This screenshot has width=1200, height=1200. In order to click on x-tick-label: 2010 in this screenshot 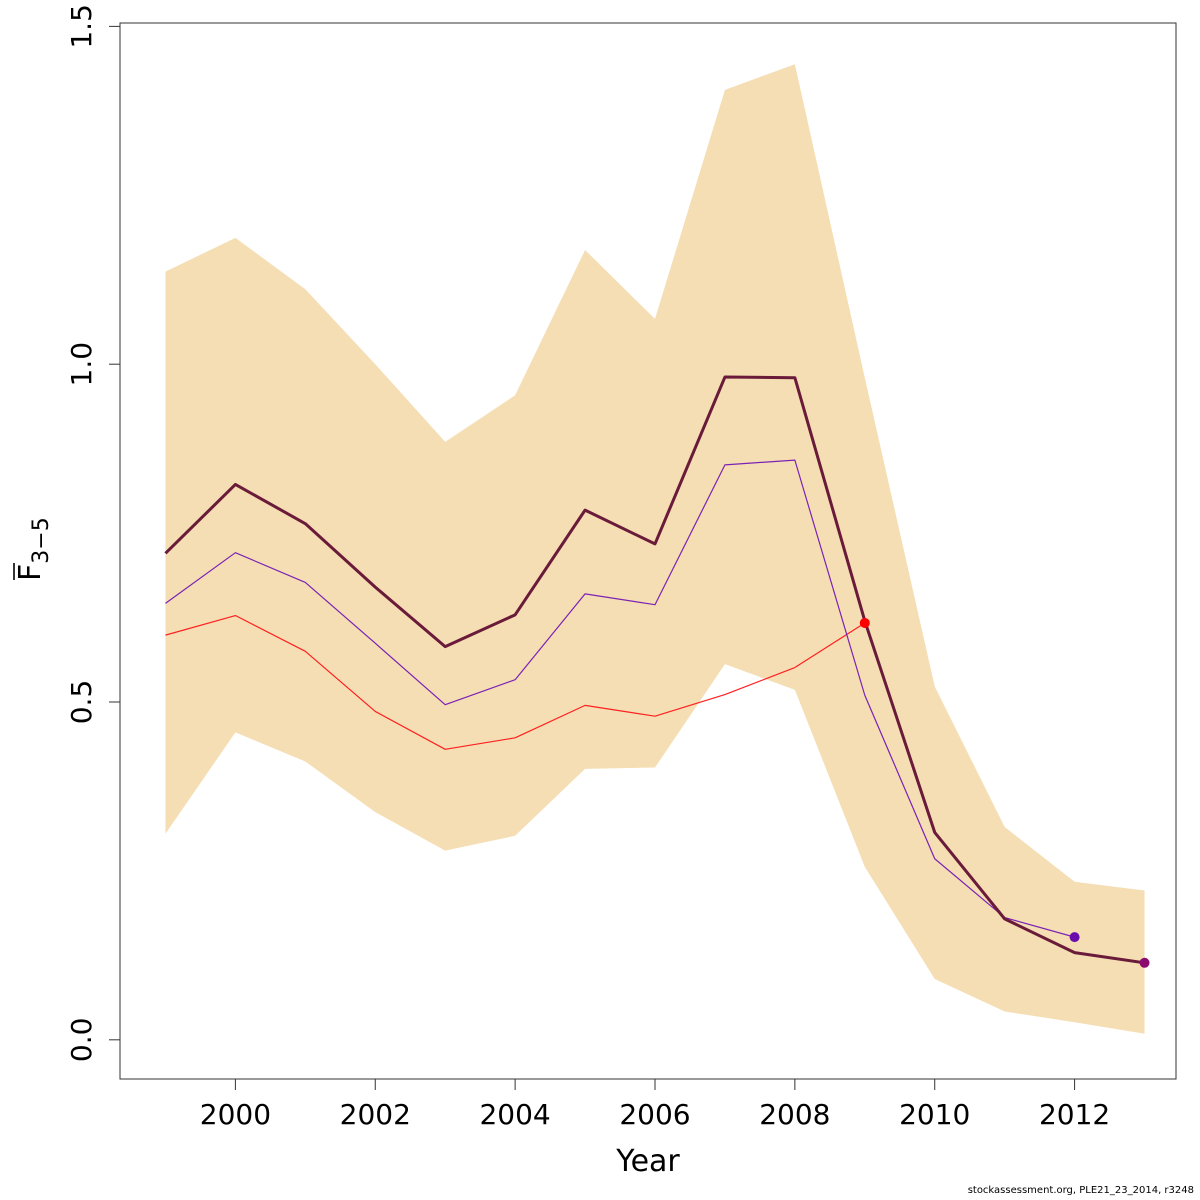, I will do `click(934, 1114)`.